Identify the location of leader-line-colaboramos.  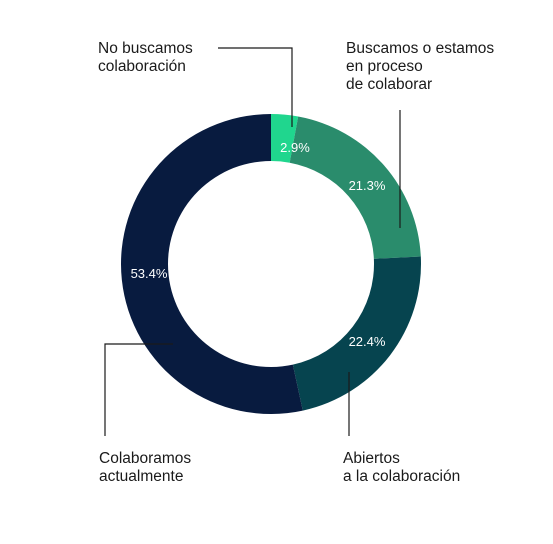
(138, 389).